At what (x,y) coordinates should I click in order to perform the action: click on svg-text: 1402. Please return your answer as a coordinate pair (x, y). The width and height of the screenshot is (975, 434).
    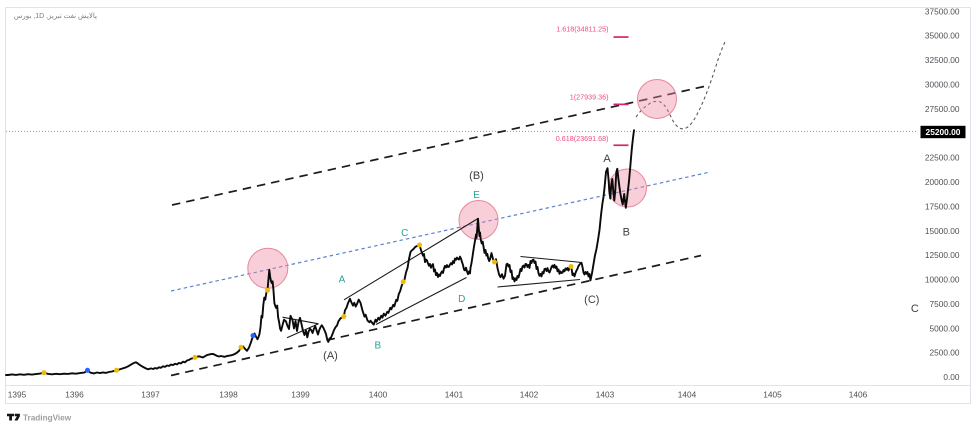
    Looking at the image, I should click on (529, 394).